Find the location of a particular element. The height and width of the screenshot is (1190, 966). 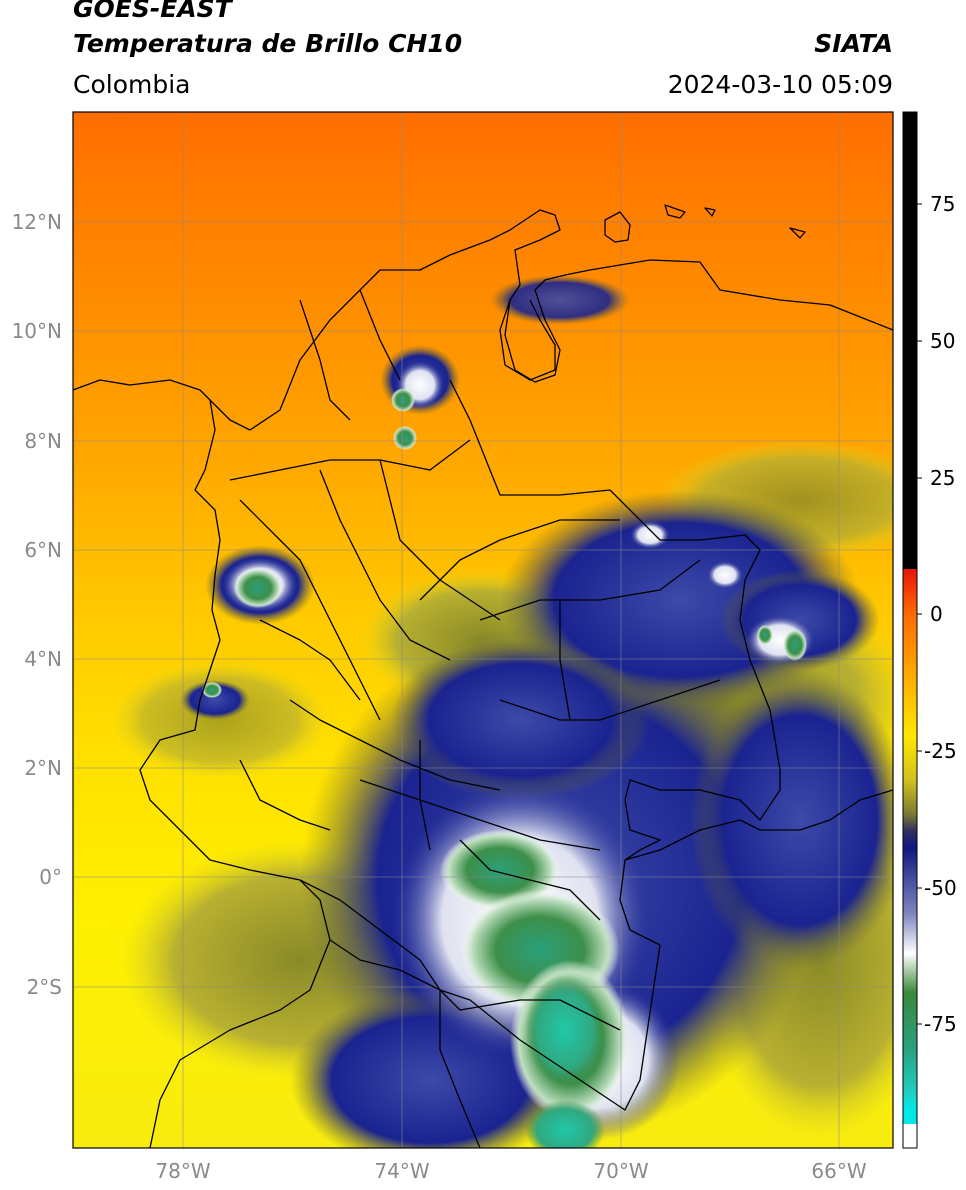

lon-tick: 66°W is located at coordinates (838, 1171).